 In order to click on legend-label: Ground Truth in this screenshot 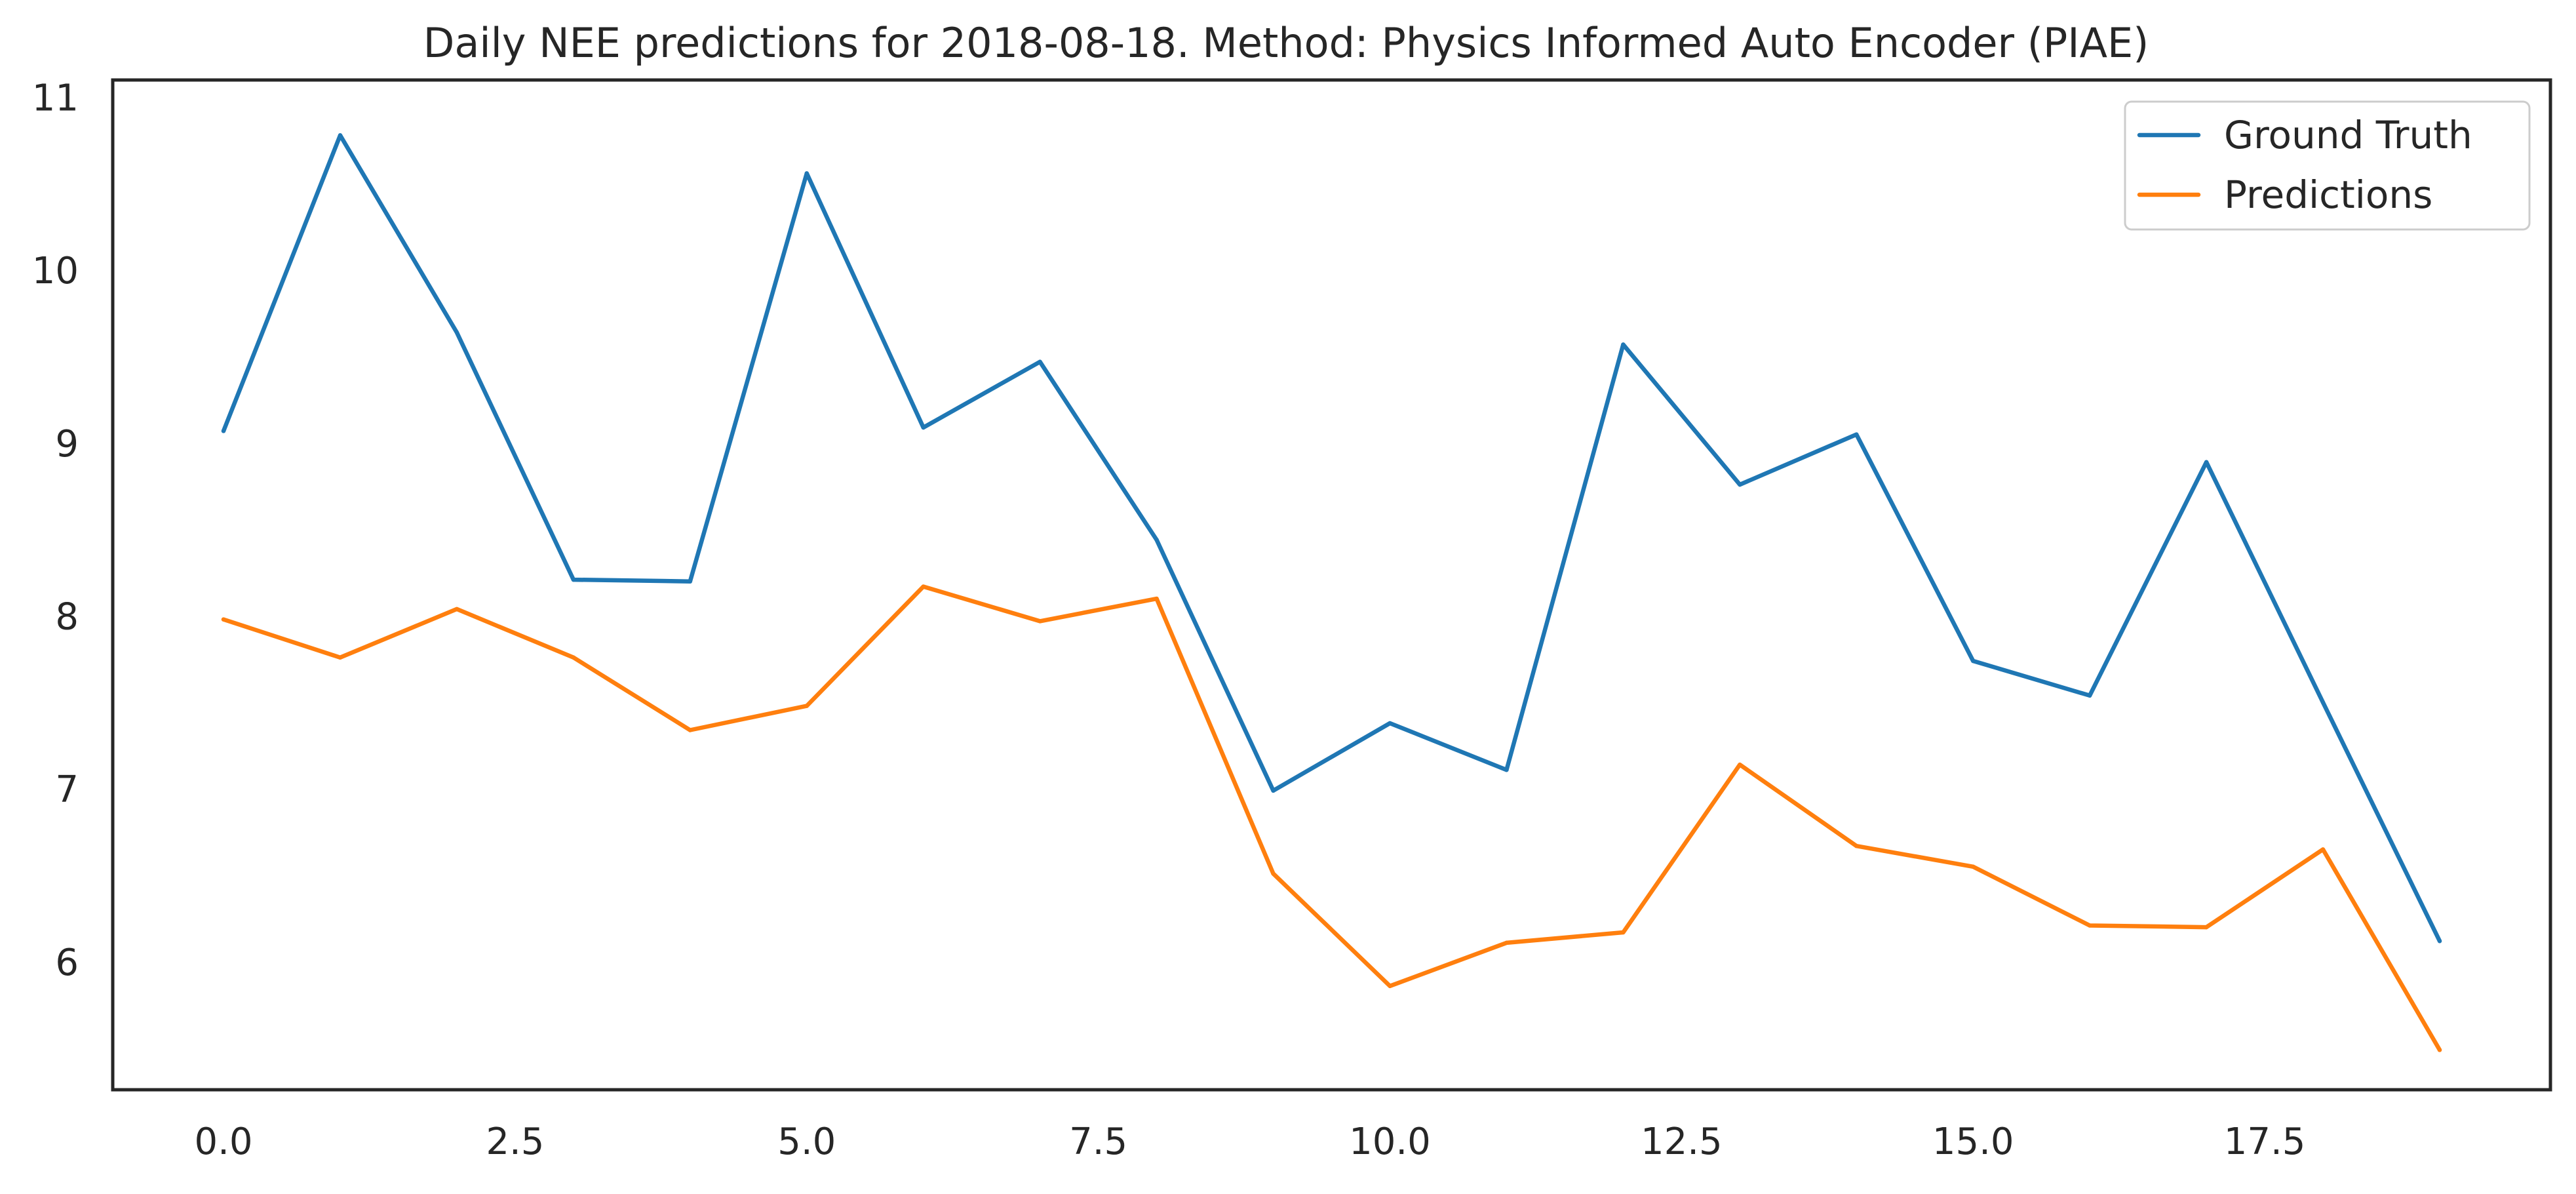, I will do `click(2348, 135)`.